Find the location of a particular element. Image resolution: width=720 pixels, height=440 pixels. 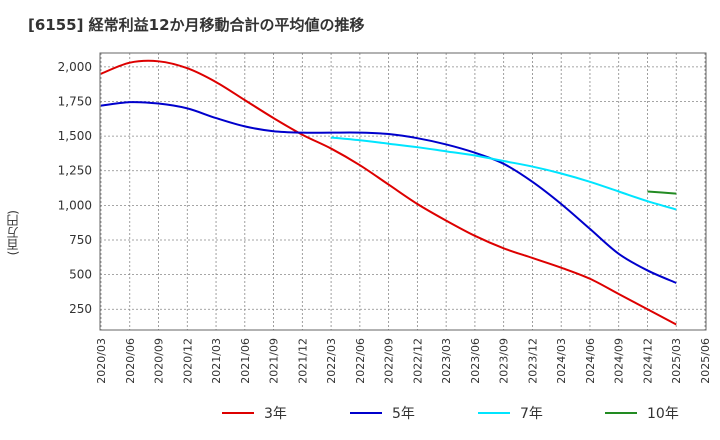

x-tick-label: 2021/06 is located at coordinates (245, 361).